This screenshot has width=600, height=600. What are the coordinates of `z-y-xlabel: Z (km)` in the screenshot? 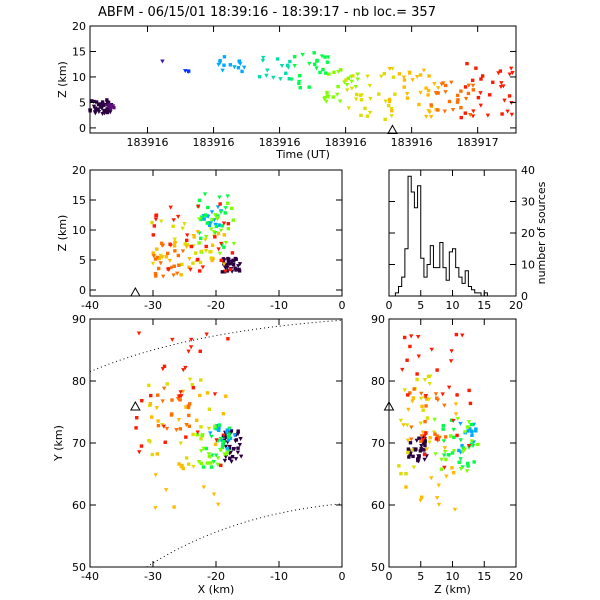 It's located at (452, 589).